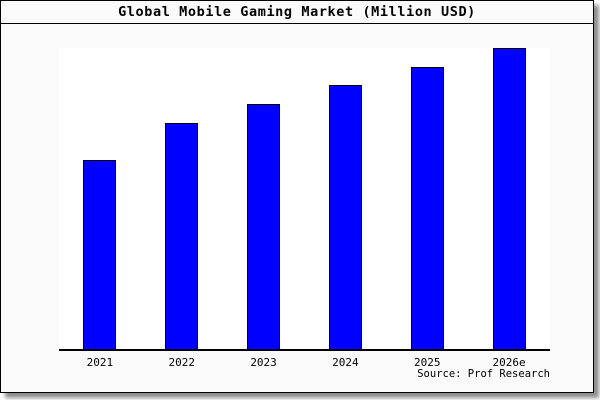 The width and height of the screenshot is (600, 400). Describe the element at coordinates (181, 362) in the screenshot. I see `x-tick-label-2022: 2022` at that location.